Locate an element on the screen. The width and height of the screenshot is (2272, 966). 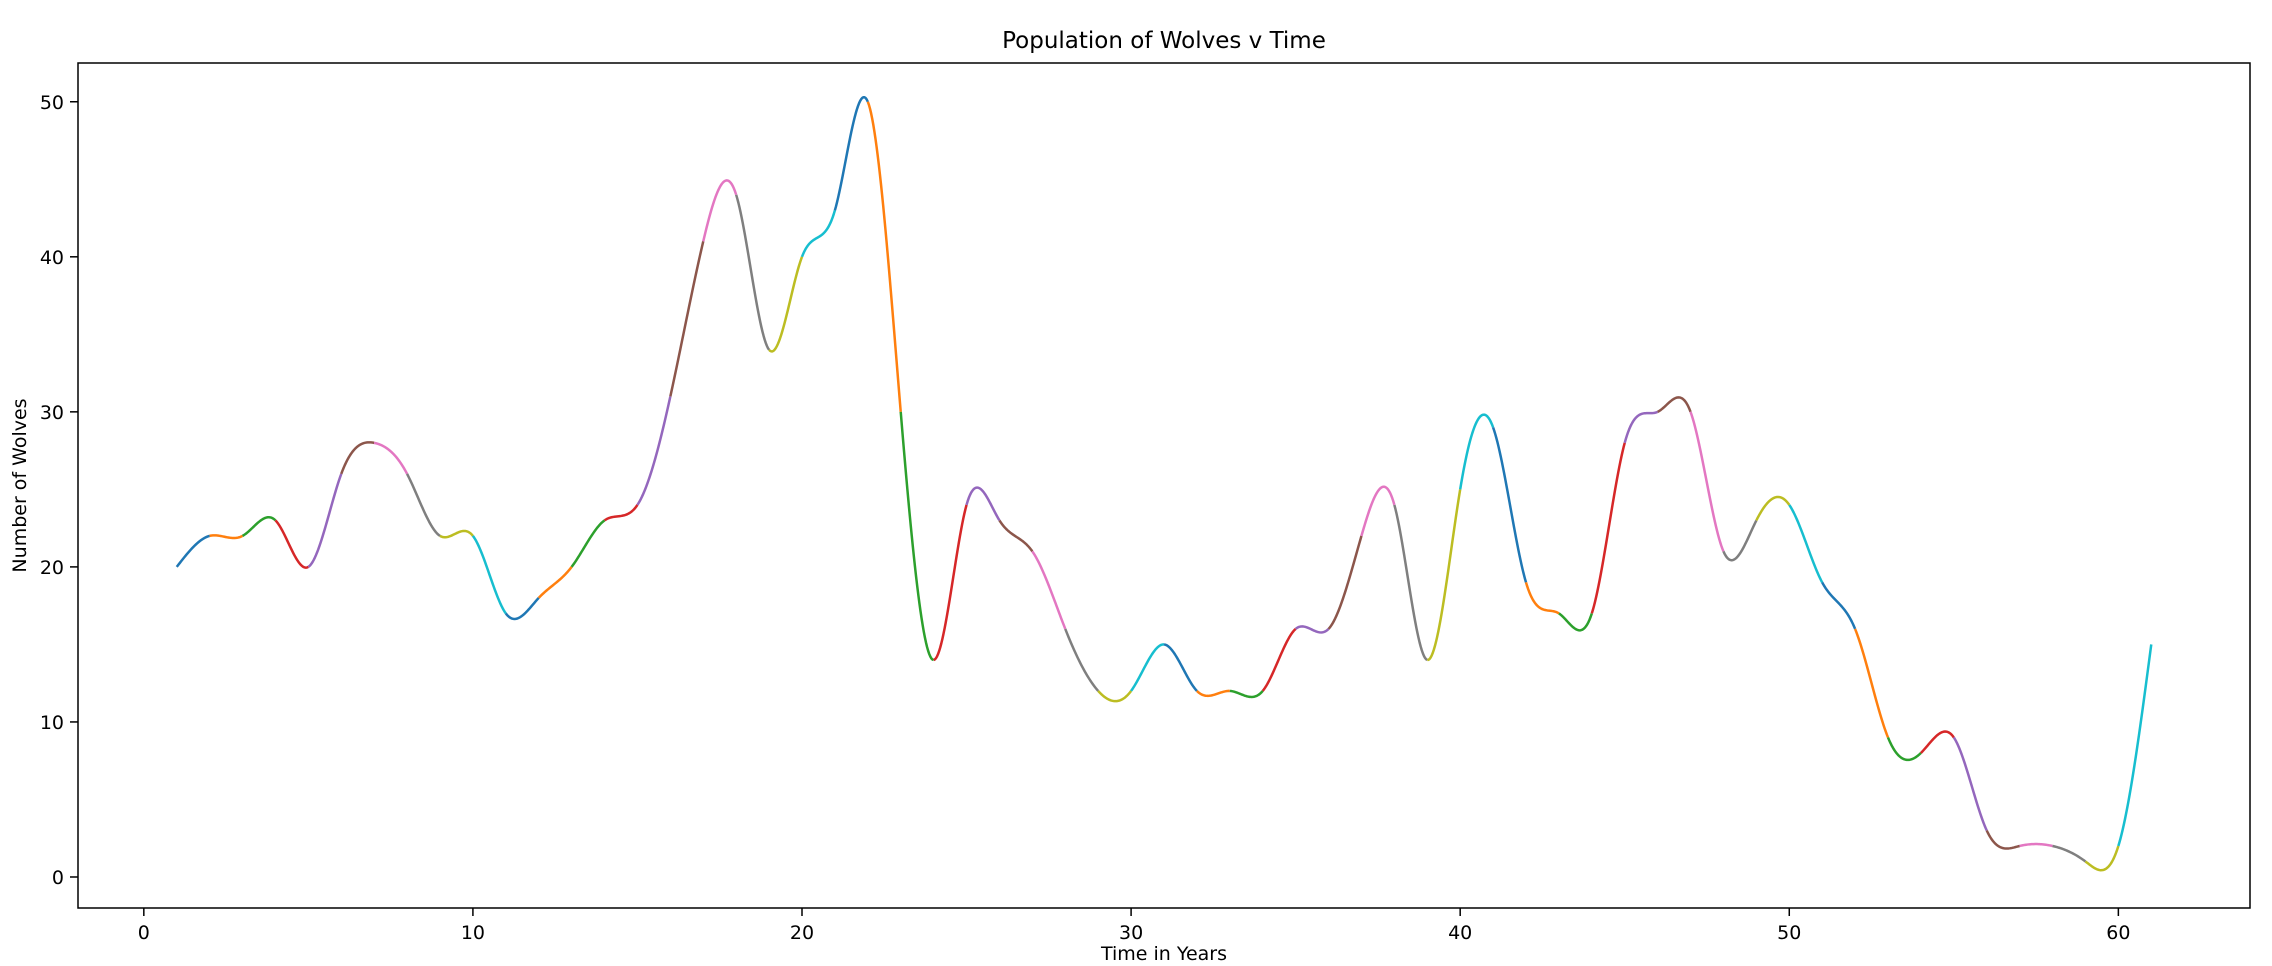
x-tick-label: 0 is located at coordinates (144, 933).